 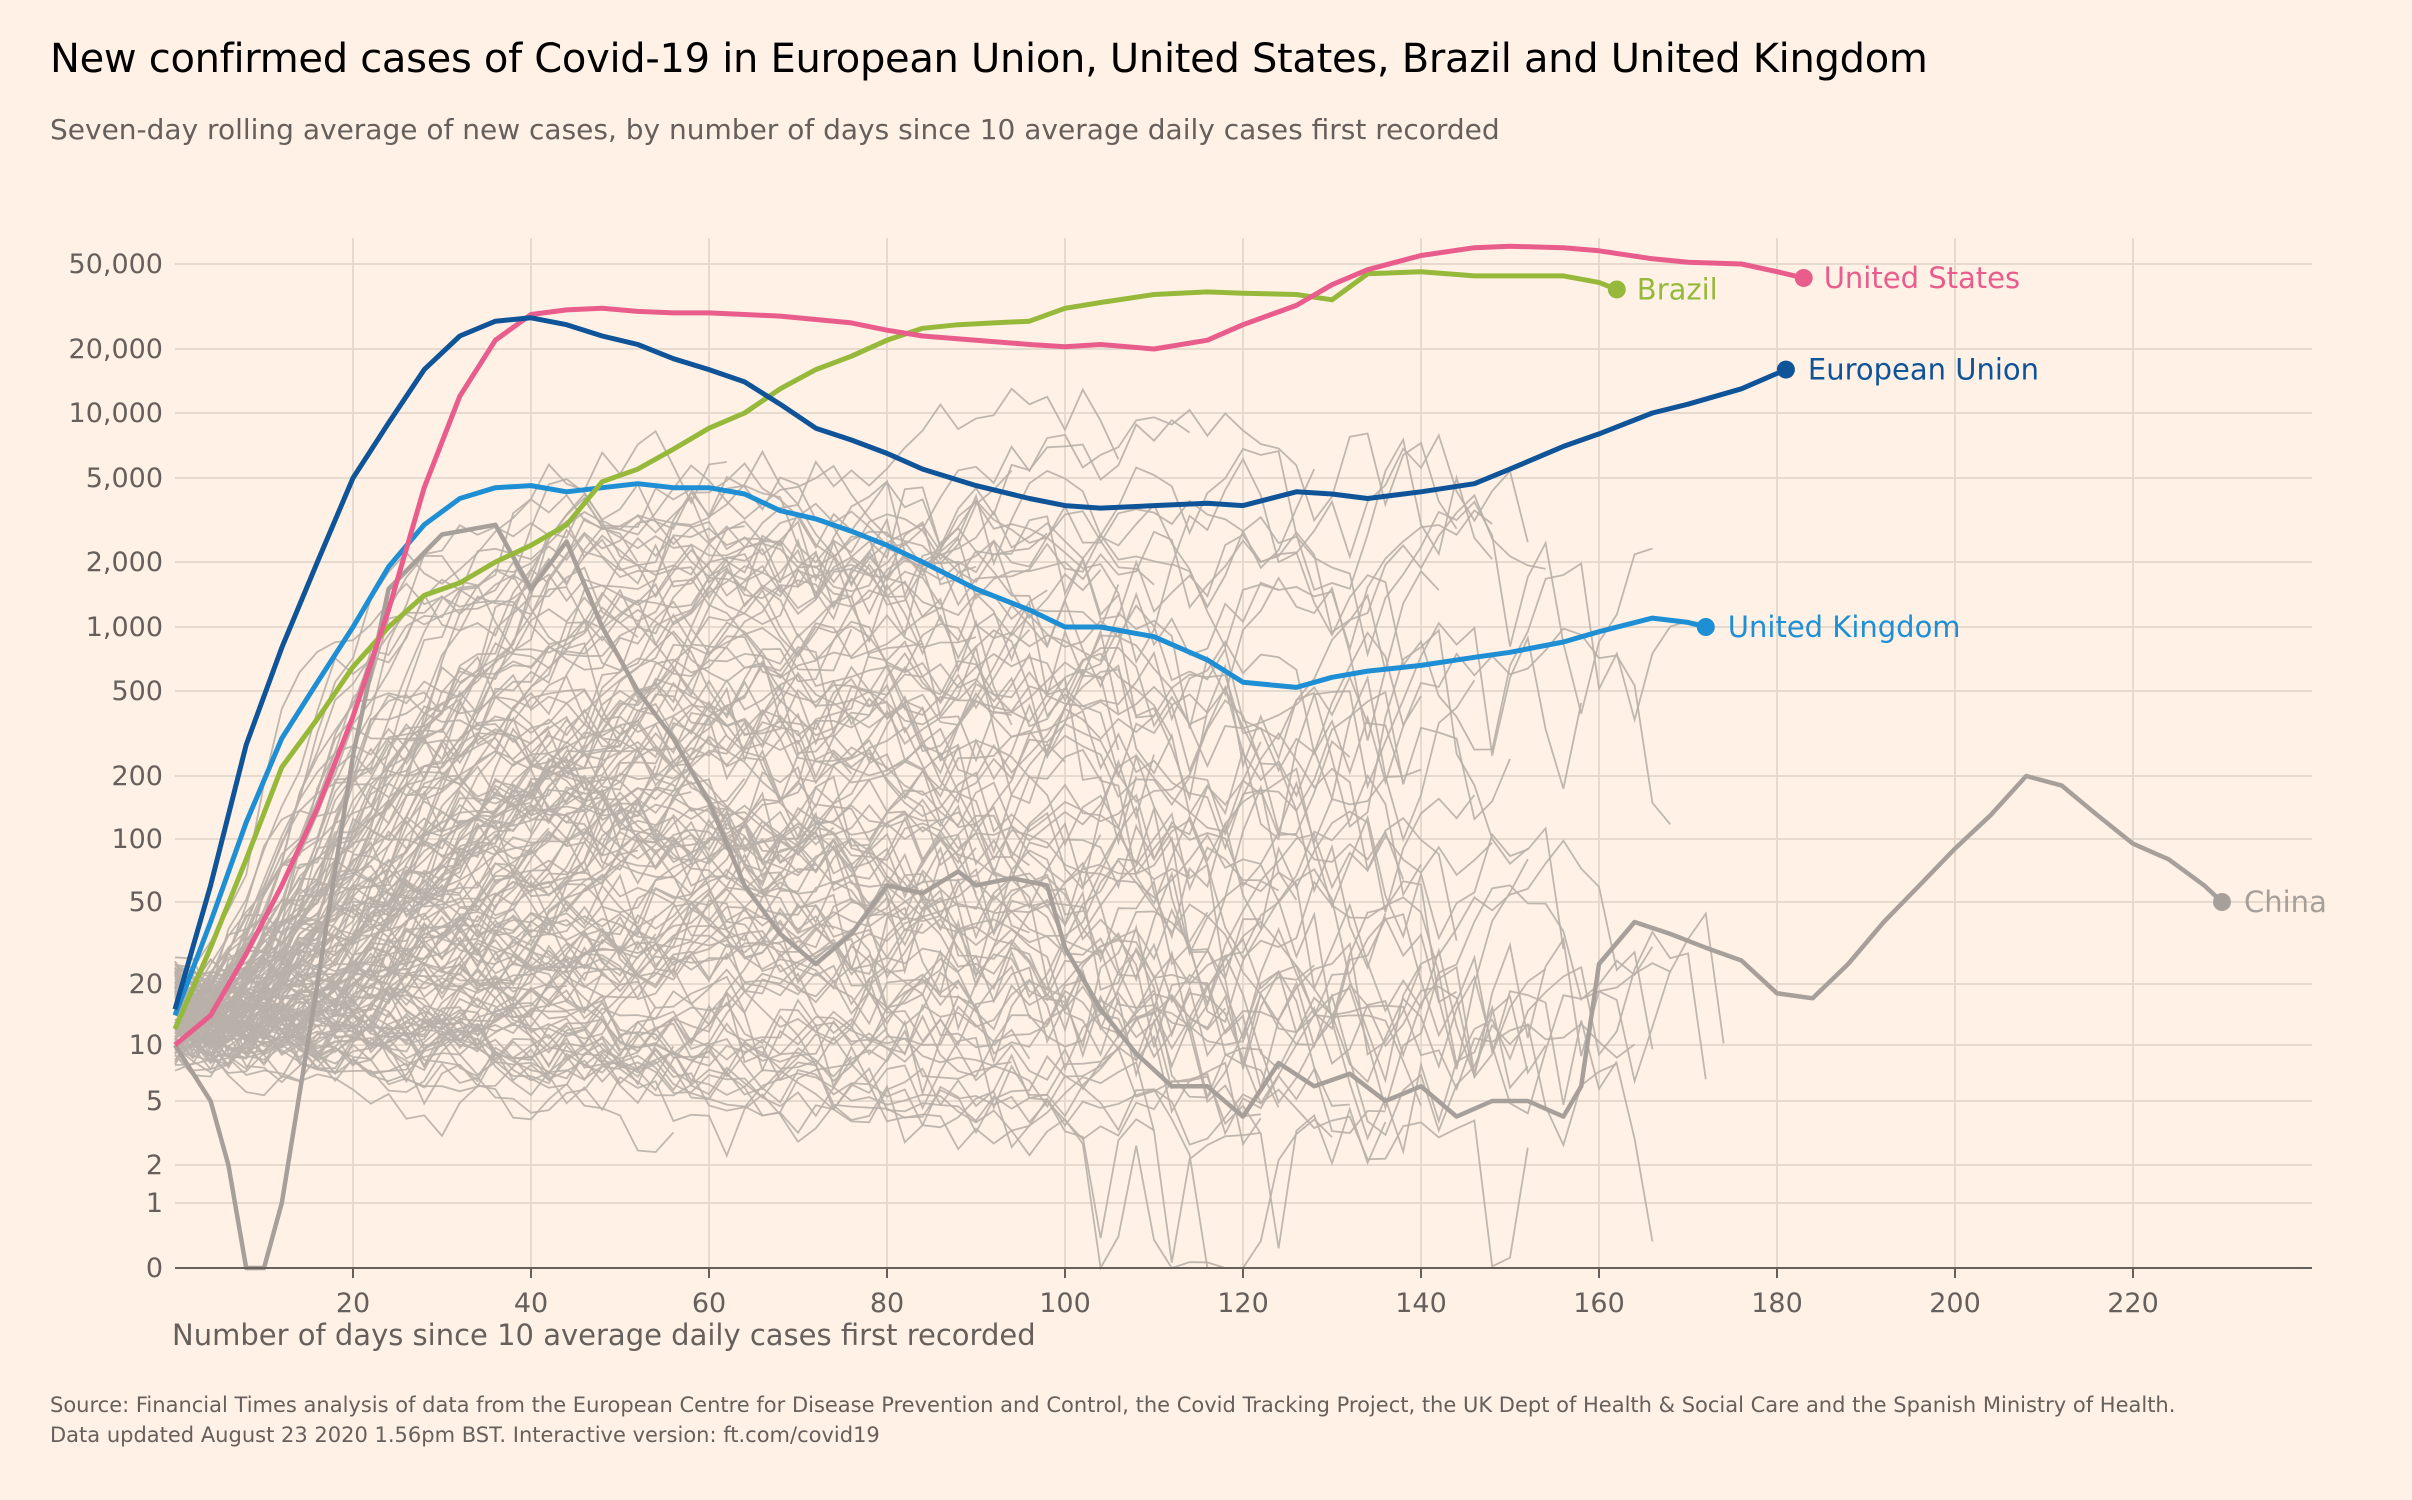 What do you see at coordinates (531, 1303) in the screenshot?
I see `x-tick-label: 40` at bounding box center [531, 1303].